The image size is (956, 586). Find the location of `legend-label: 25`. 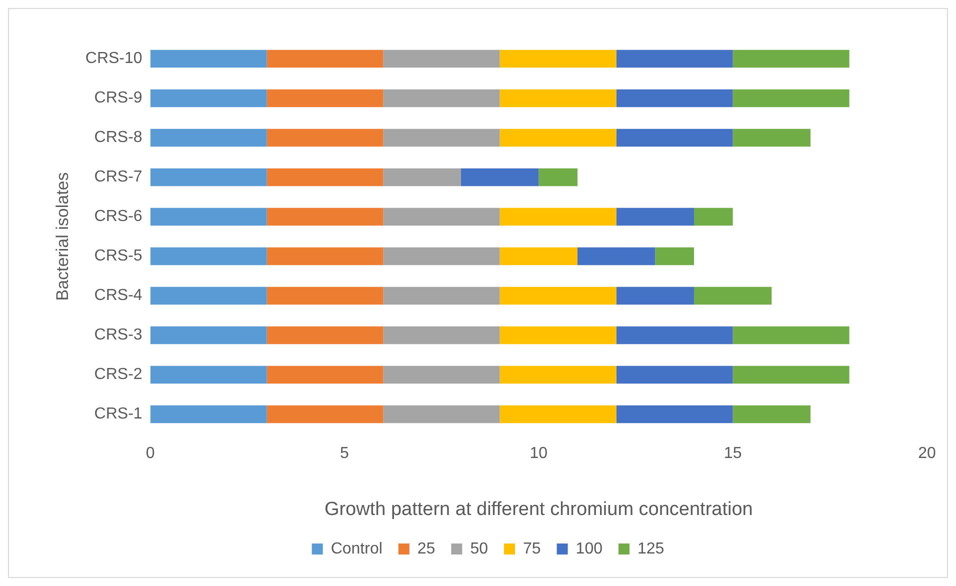

legend-label: 25 is located at coordinates (426, 549).